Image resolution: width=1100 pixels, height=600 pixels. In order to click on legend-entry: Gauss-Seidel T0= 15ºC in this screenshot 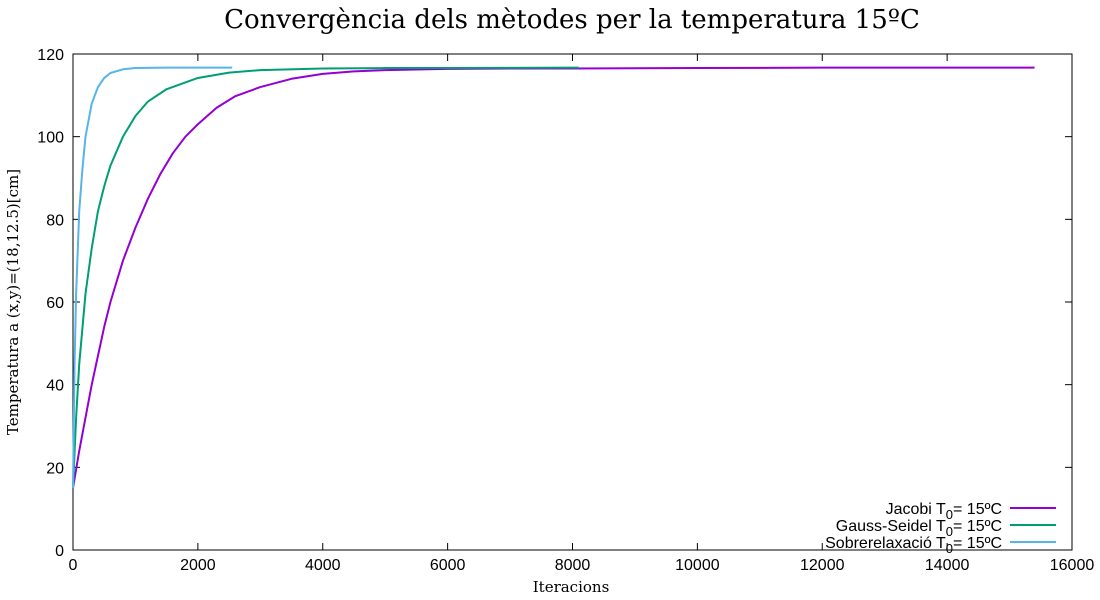, I will do `click(919, 528)`.